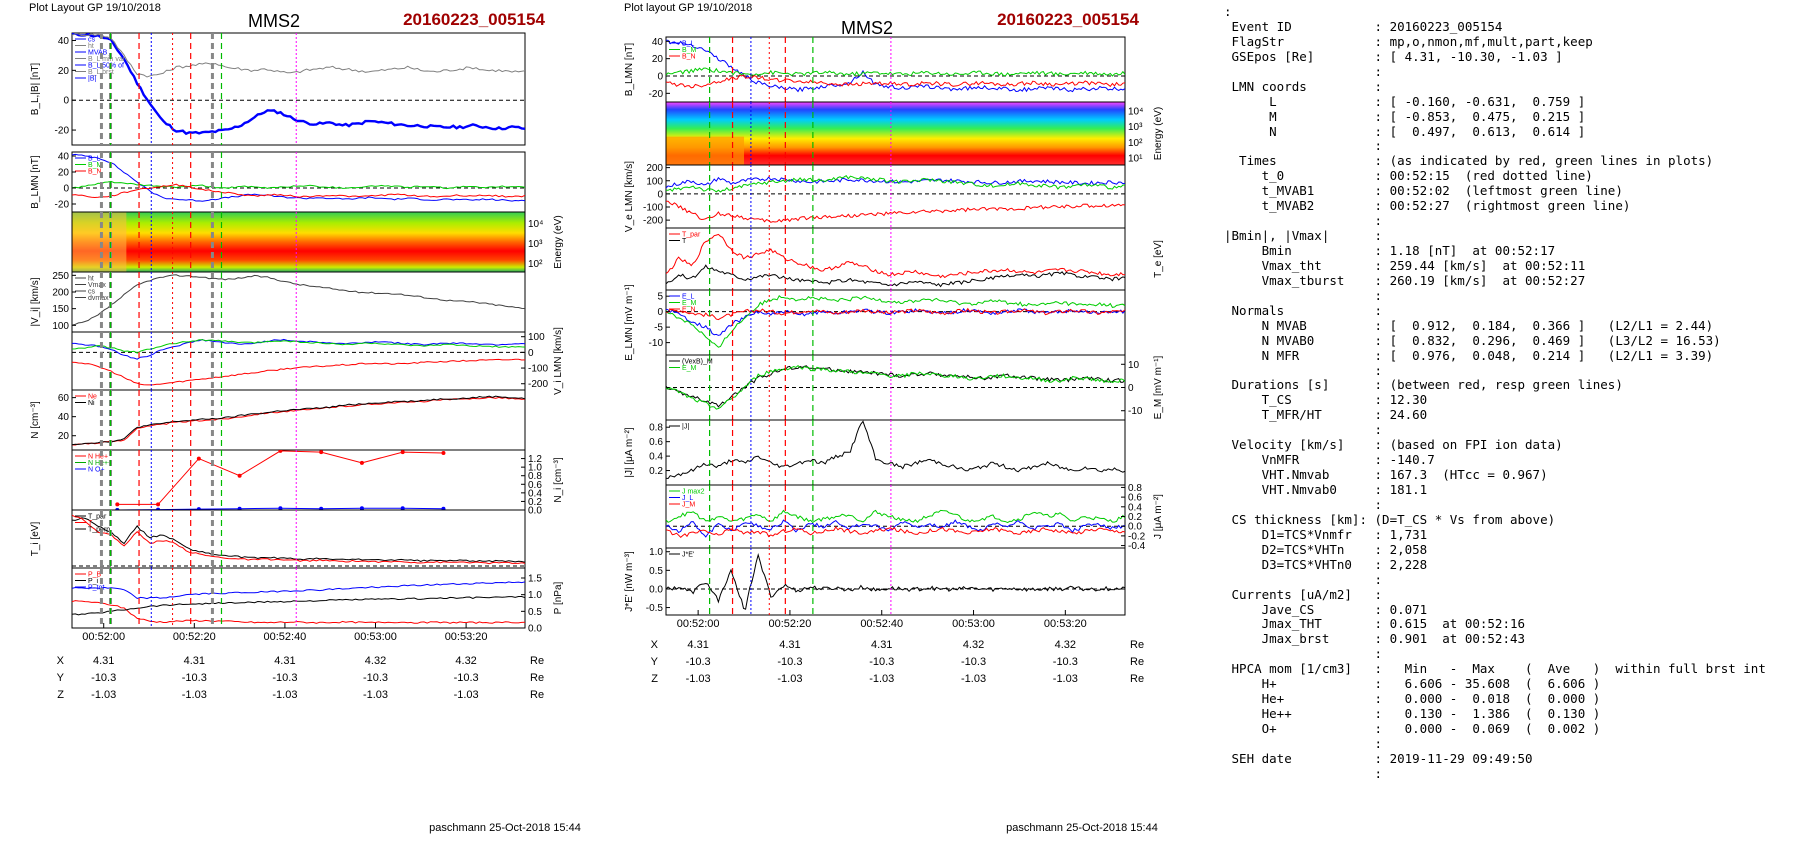 This screenshot has height=841, width=1804. What do you see at coordinates (895, 450) in the screenshot?
I see `series--j-` at bounding box center [895, 450].